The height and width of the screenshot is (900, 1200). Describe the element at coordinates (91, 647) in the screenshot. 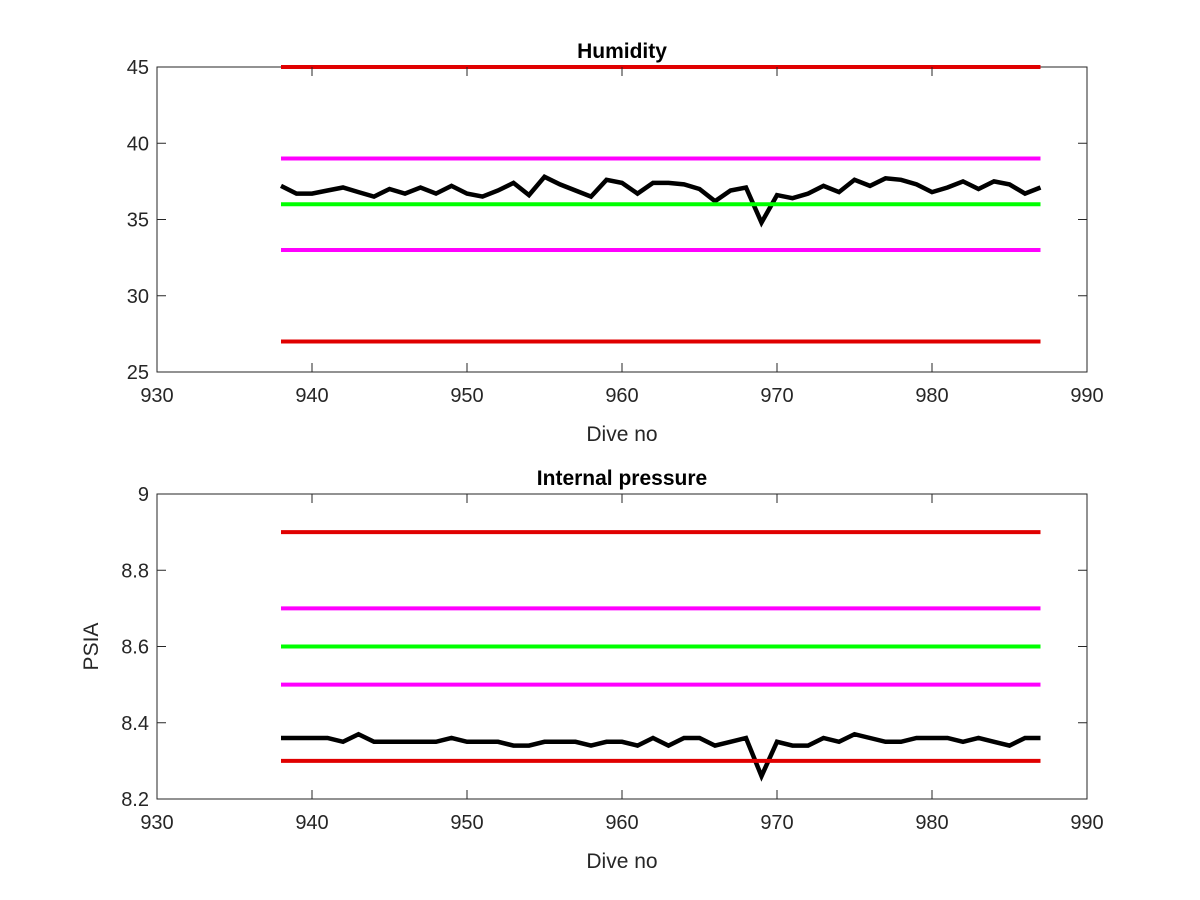

I see `y-axis-label: PSIA` at that location.